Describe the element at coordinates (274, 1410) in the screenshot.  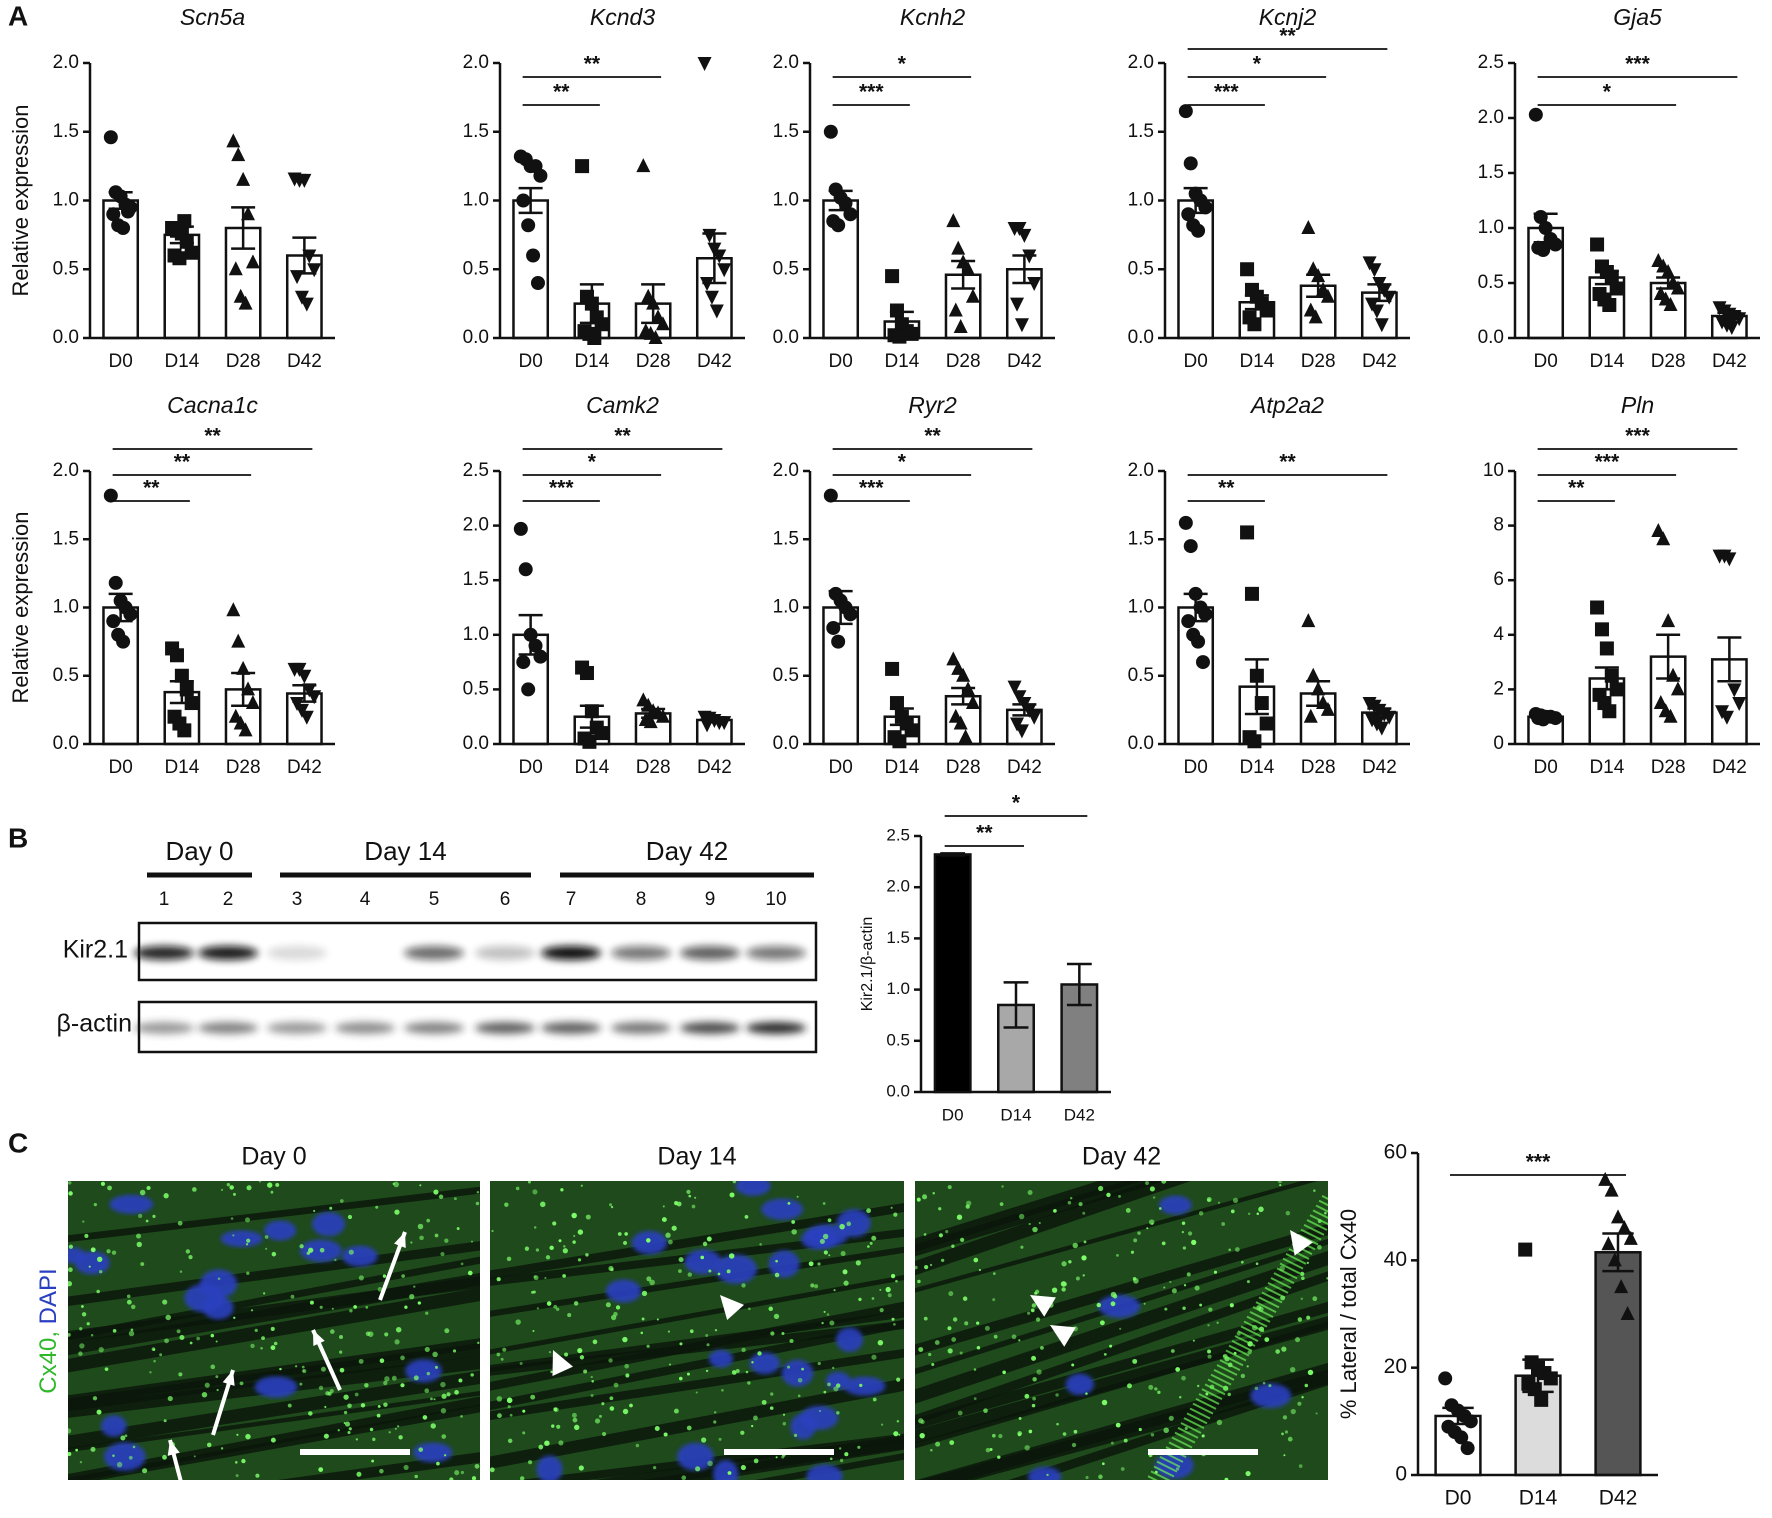
I see `fiber-gap` at that location.